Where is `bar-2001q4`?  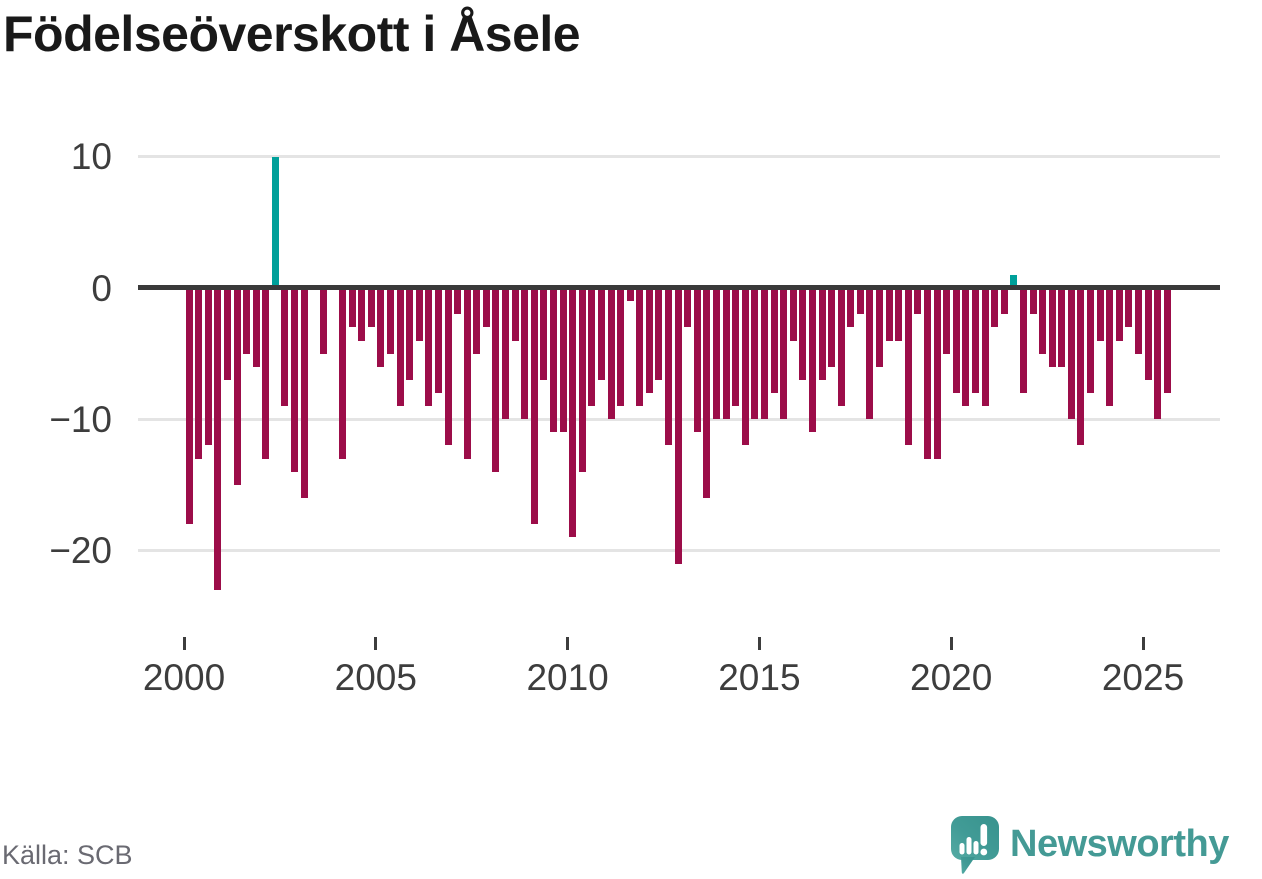
bar-2001q4 is located at coordinates (256, 328).